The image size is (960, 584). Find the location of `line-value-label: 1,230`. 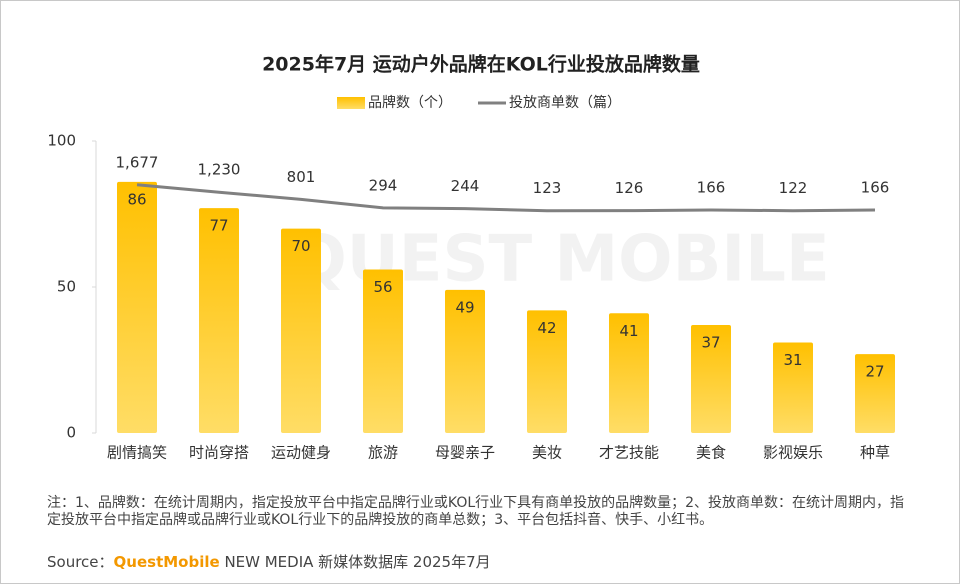

line-value-label: 1,230 is located at coordinates (219, 170).